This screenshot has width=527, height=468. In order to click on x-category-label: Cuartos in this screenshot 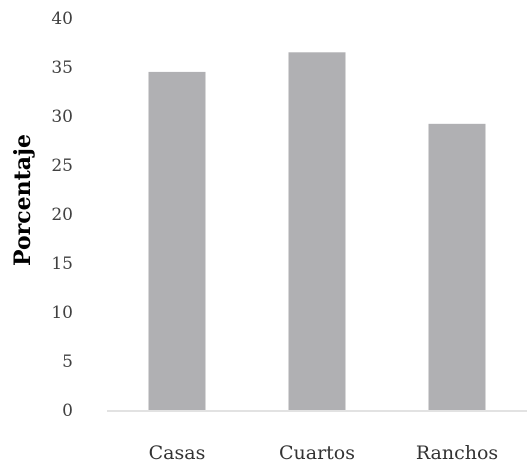, I will do `click(317, 453)`.